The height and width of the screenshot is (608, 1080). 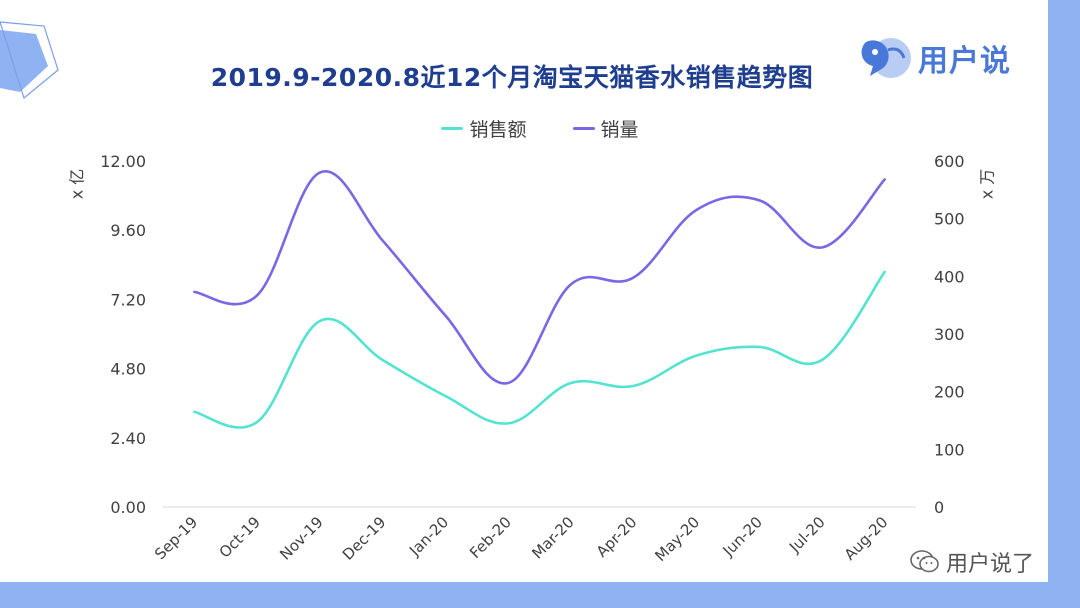 I want to click on y-right-tick-label: 400, so click(x=949, y=276).